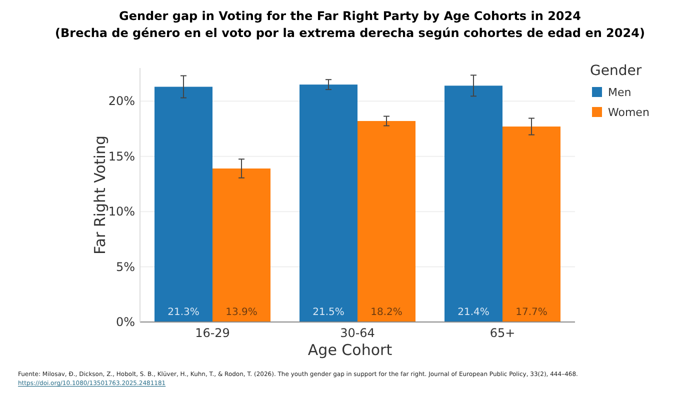  Describe the element at coordinates (350, 16) in the screenshot. I see `chart-title: Gender gap in Voting for the Far Right Party by Age Cohorts in 2024` at that location.